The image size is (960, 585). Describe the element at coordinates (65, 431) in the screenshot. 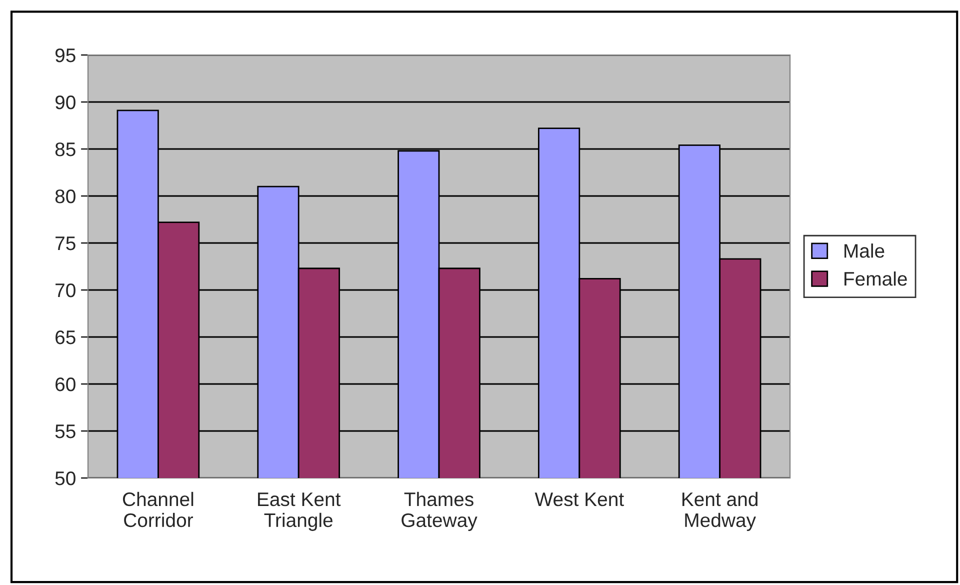

I see `y-tick-label: 55` at that location.